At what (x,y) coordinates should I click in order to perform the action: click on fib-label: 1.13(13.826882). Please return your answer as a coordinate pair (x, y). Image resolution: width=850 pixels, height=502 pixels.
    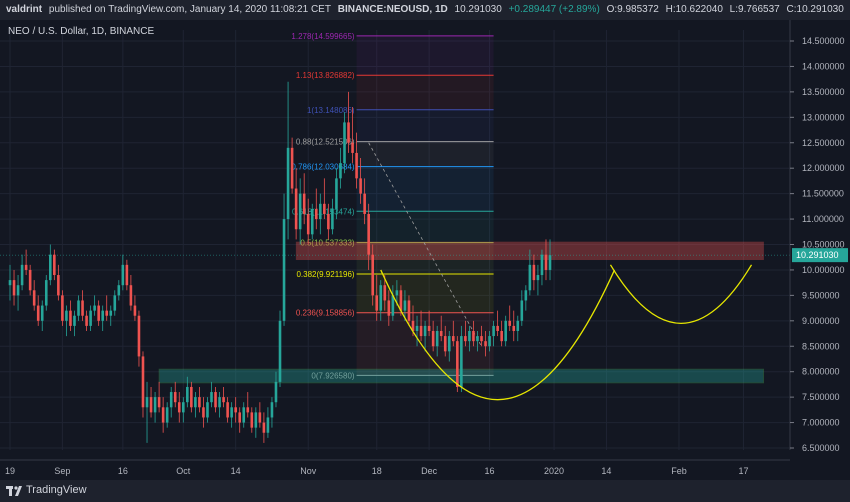
    Looking at the image, I should click on (325, 75).